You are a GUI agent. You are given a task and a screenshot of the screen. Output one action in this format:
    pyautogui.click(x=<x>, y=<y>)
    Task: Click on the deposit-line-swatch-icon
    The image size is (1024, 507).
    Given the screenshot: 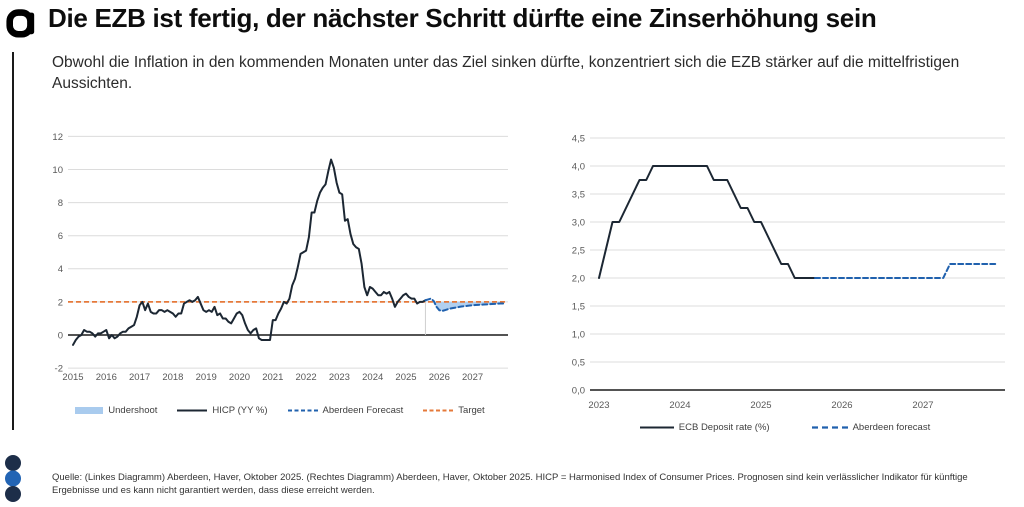 What is the action you would take?
    pyautogui.click(x=656, y=427)
    